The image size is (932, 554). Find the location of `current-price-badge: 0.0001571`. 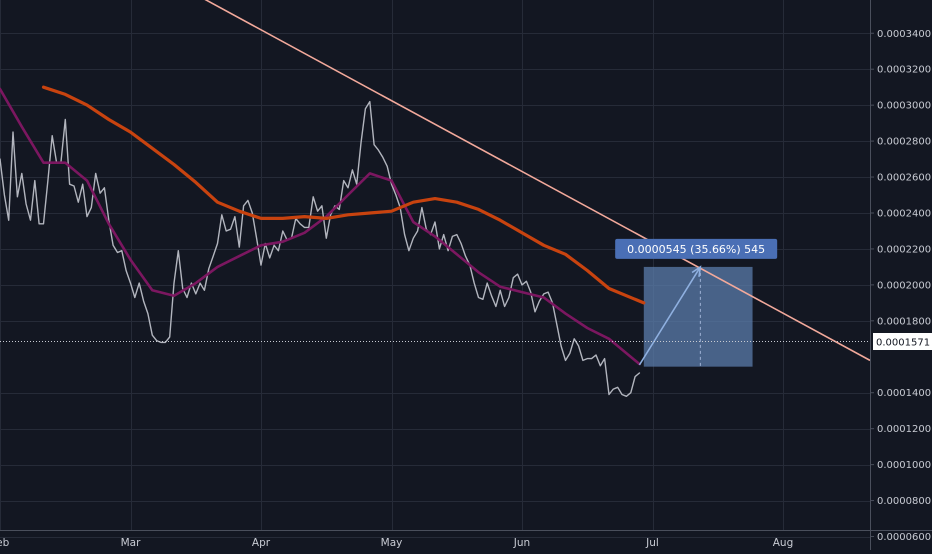

current-price-badge: 0.0001571 is located at coordinates (902, 341).